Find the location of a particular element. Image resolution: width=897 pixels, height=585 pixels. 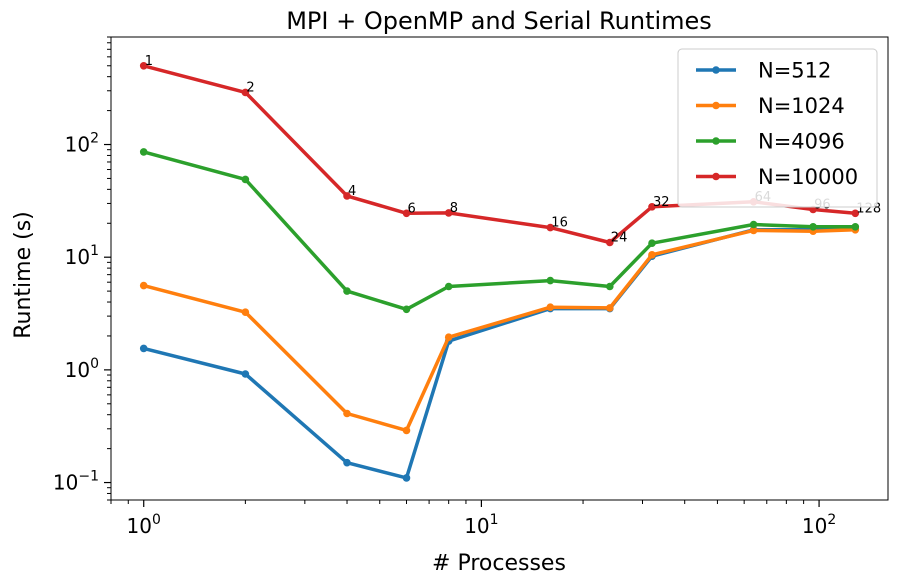

legend-box is located at coordinates (777, 128).